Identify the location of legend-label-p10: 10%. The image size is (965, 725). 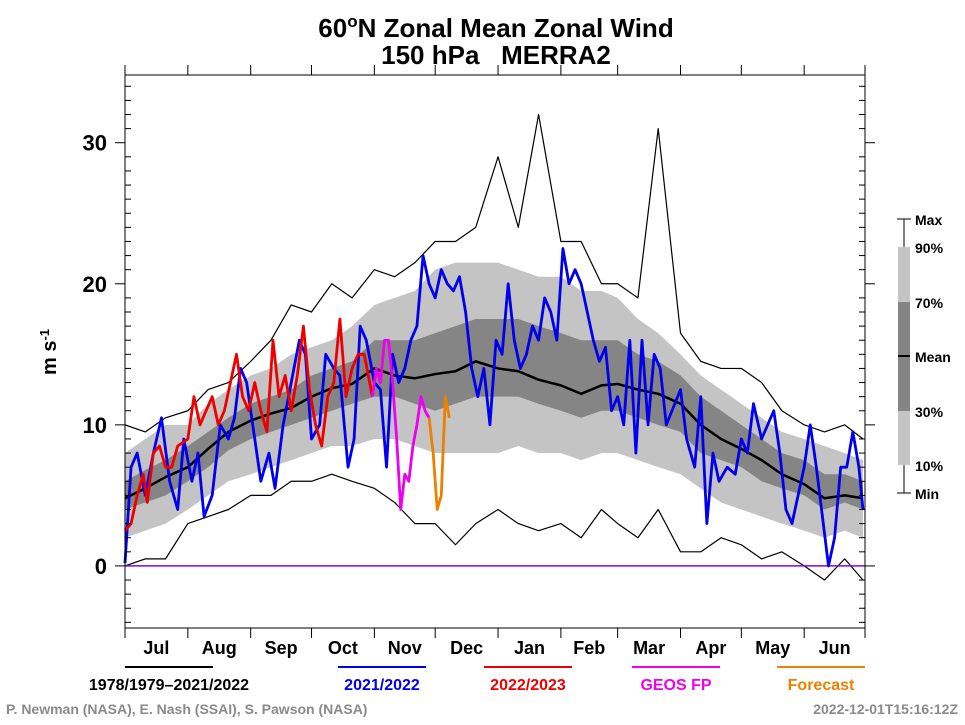
(929, 466).